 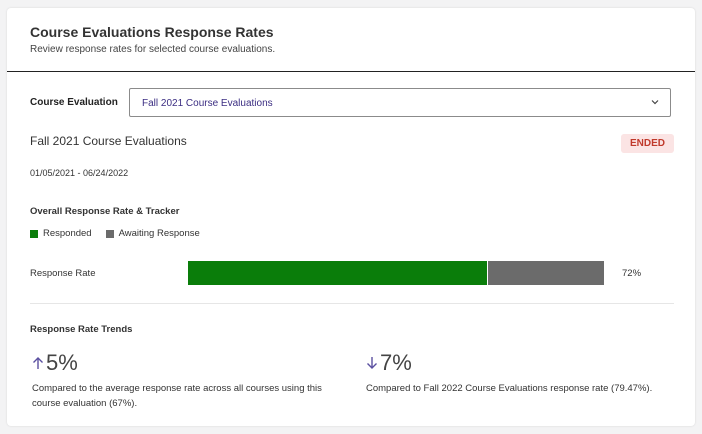 What do you see at coordinates (655, 102) in the screenshot?
I see `chevron-down-icon` at bounding box center [655, 102].